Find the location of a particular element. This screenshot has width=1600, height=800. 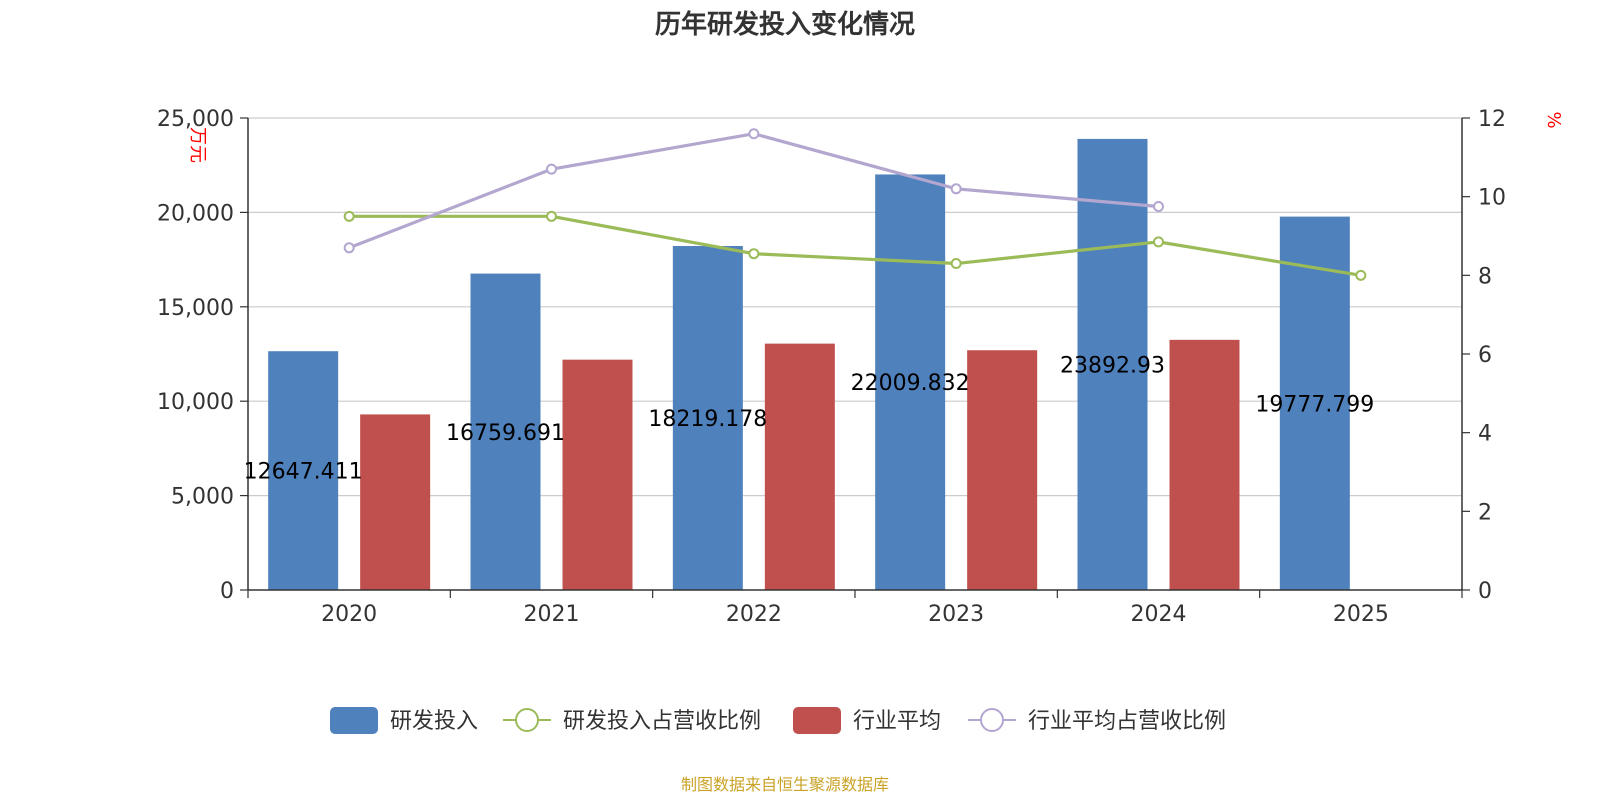

legend-item: 研发投入占营收比例 is located at coordinates (632, 721).